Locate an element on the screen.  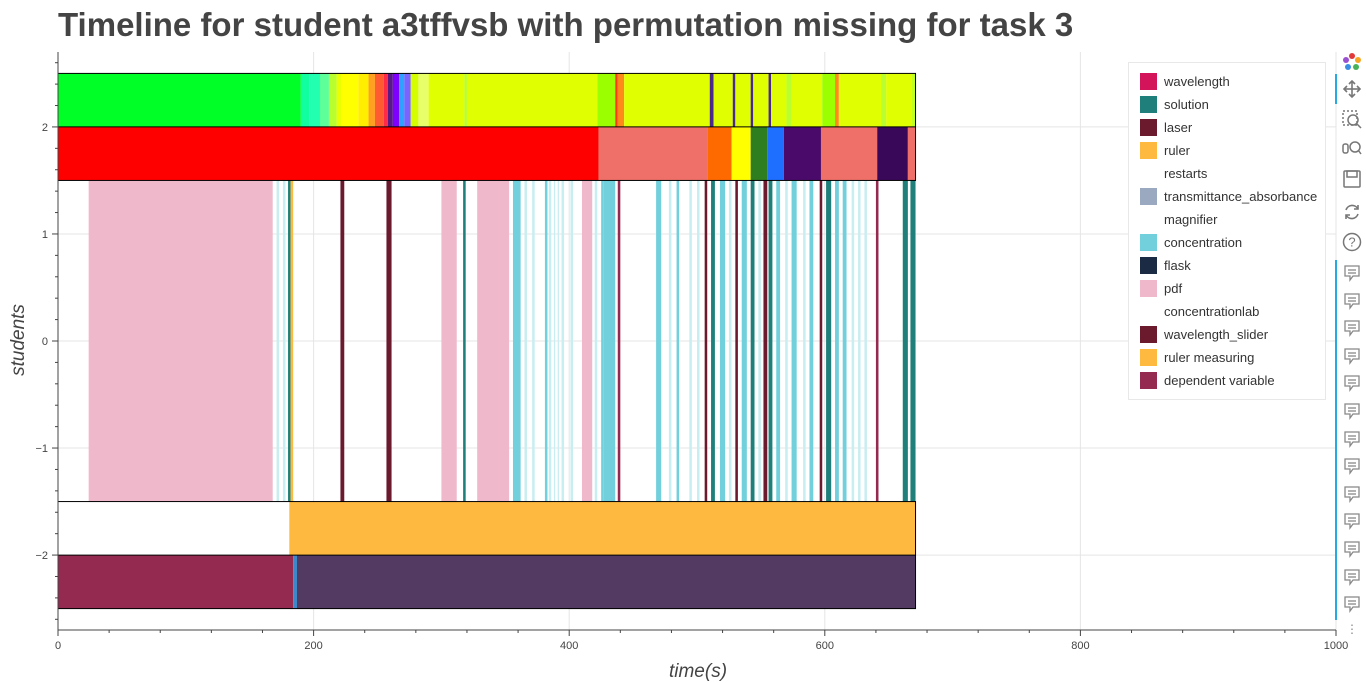
legend-item: concentrationlab is located at coordinates (1199, 311).